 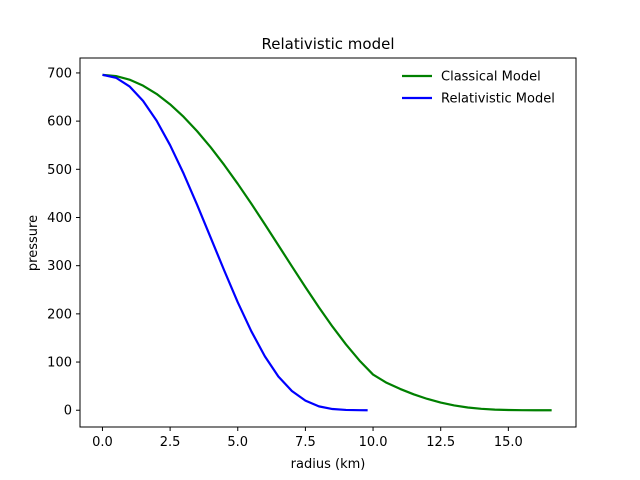 What do you see at coordinates (498, 99) in the screenshot?
I see `legend-label: Relativistic Model` at bounding box center [498, 99].